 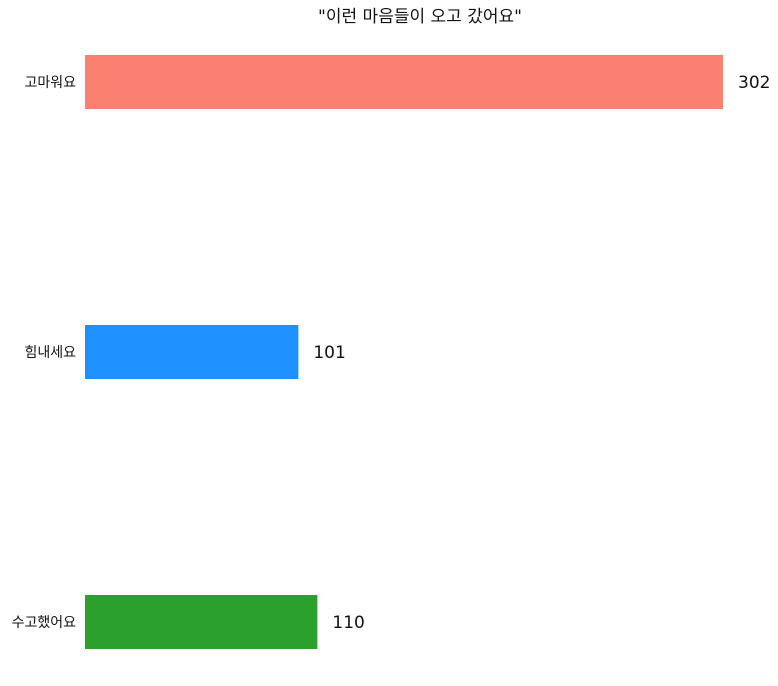 I want to click on category-label-2: 힘내세요, so click(x=50, y=353).